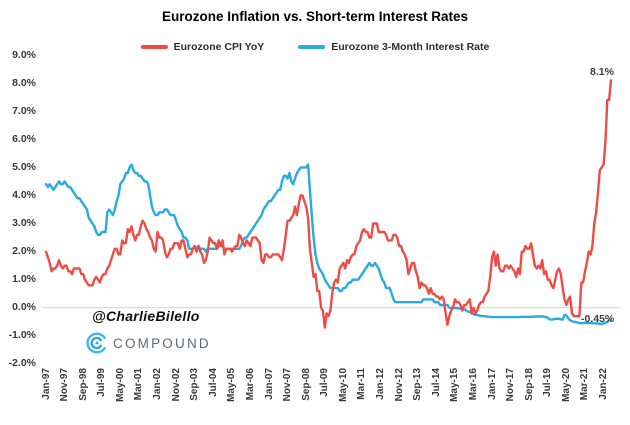 The image size is (630, 425). What do you see at coordinates (362, 384) in the screenshot?
I see `x-axis-label: Mar-11` at bounding box center [362, 384].